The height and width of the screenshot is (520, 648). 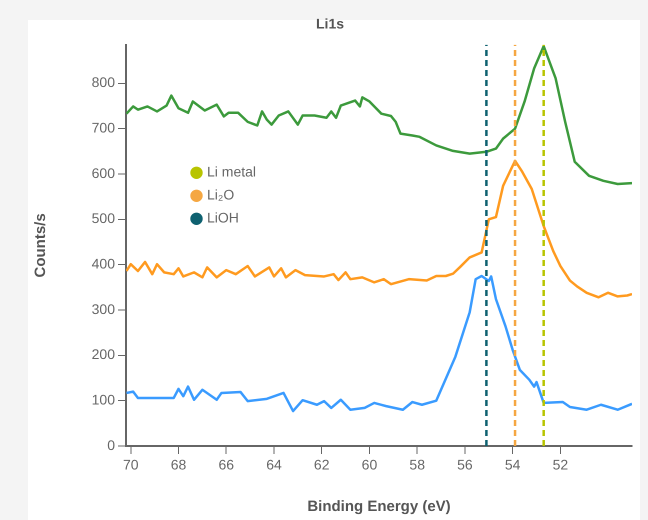 What do you see at coordinates (104, 172) in the screenshot?
I see `y-tick-label: 600` at bounding box center [104, 172].